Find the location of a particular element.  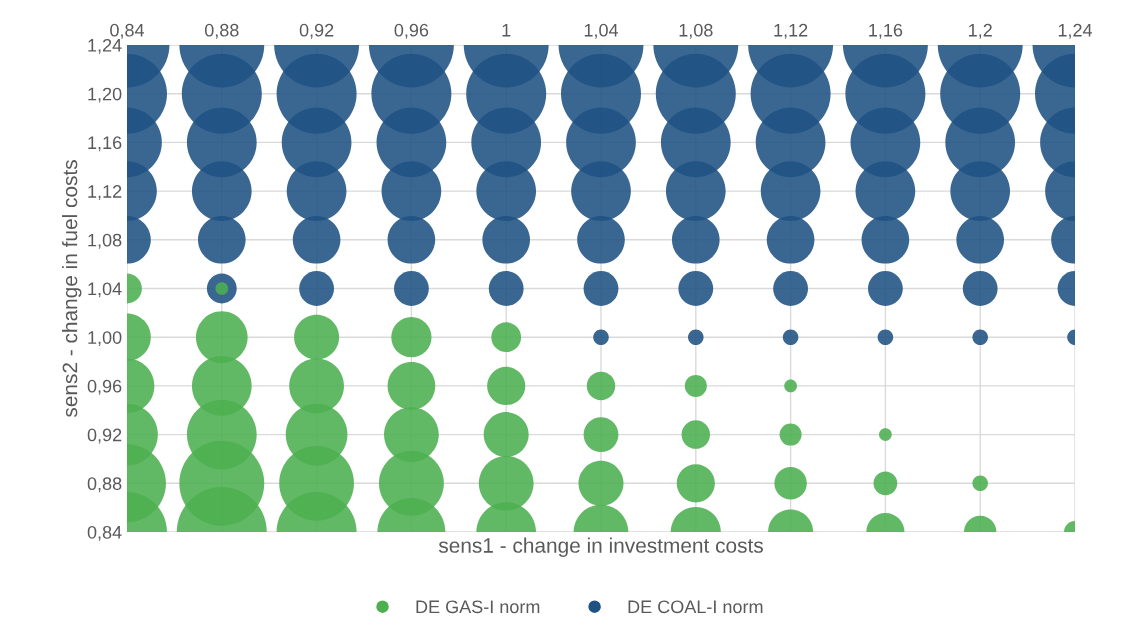

x-tick-label: 1,04 is located at coordinates (601, 31).